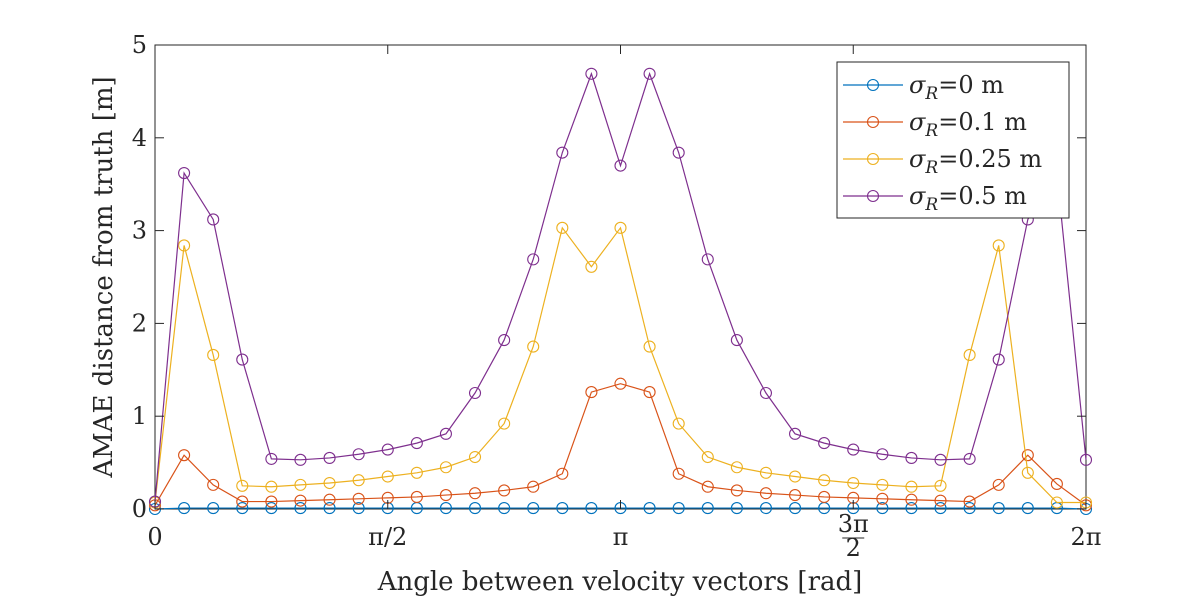  I want to click on y-tick-label-1: 1, so click(139, 416).